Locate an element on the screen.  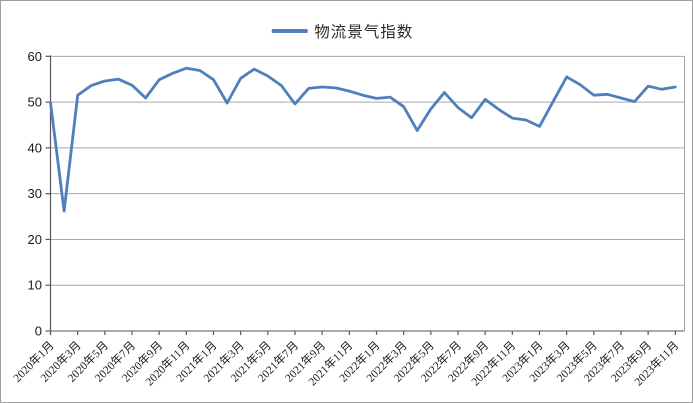
y-axis-label-40: 40 is located at coordinates (35, 147).